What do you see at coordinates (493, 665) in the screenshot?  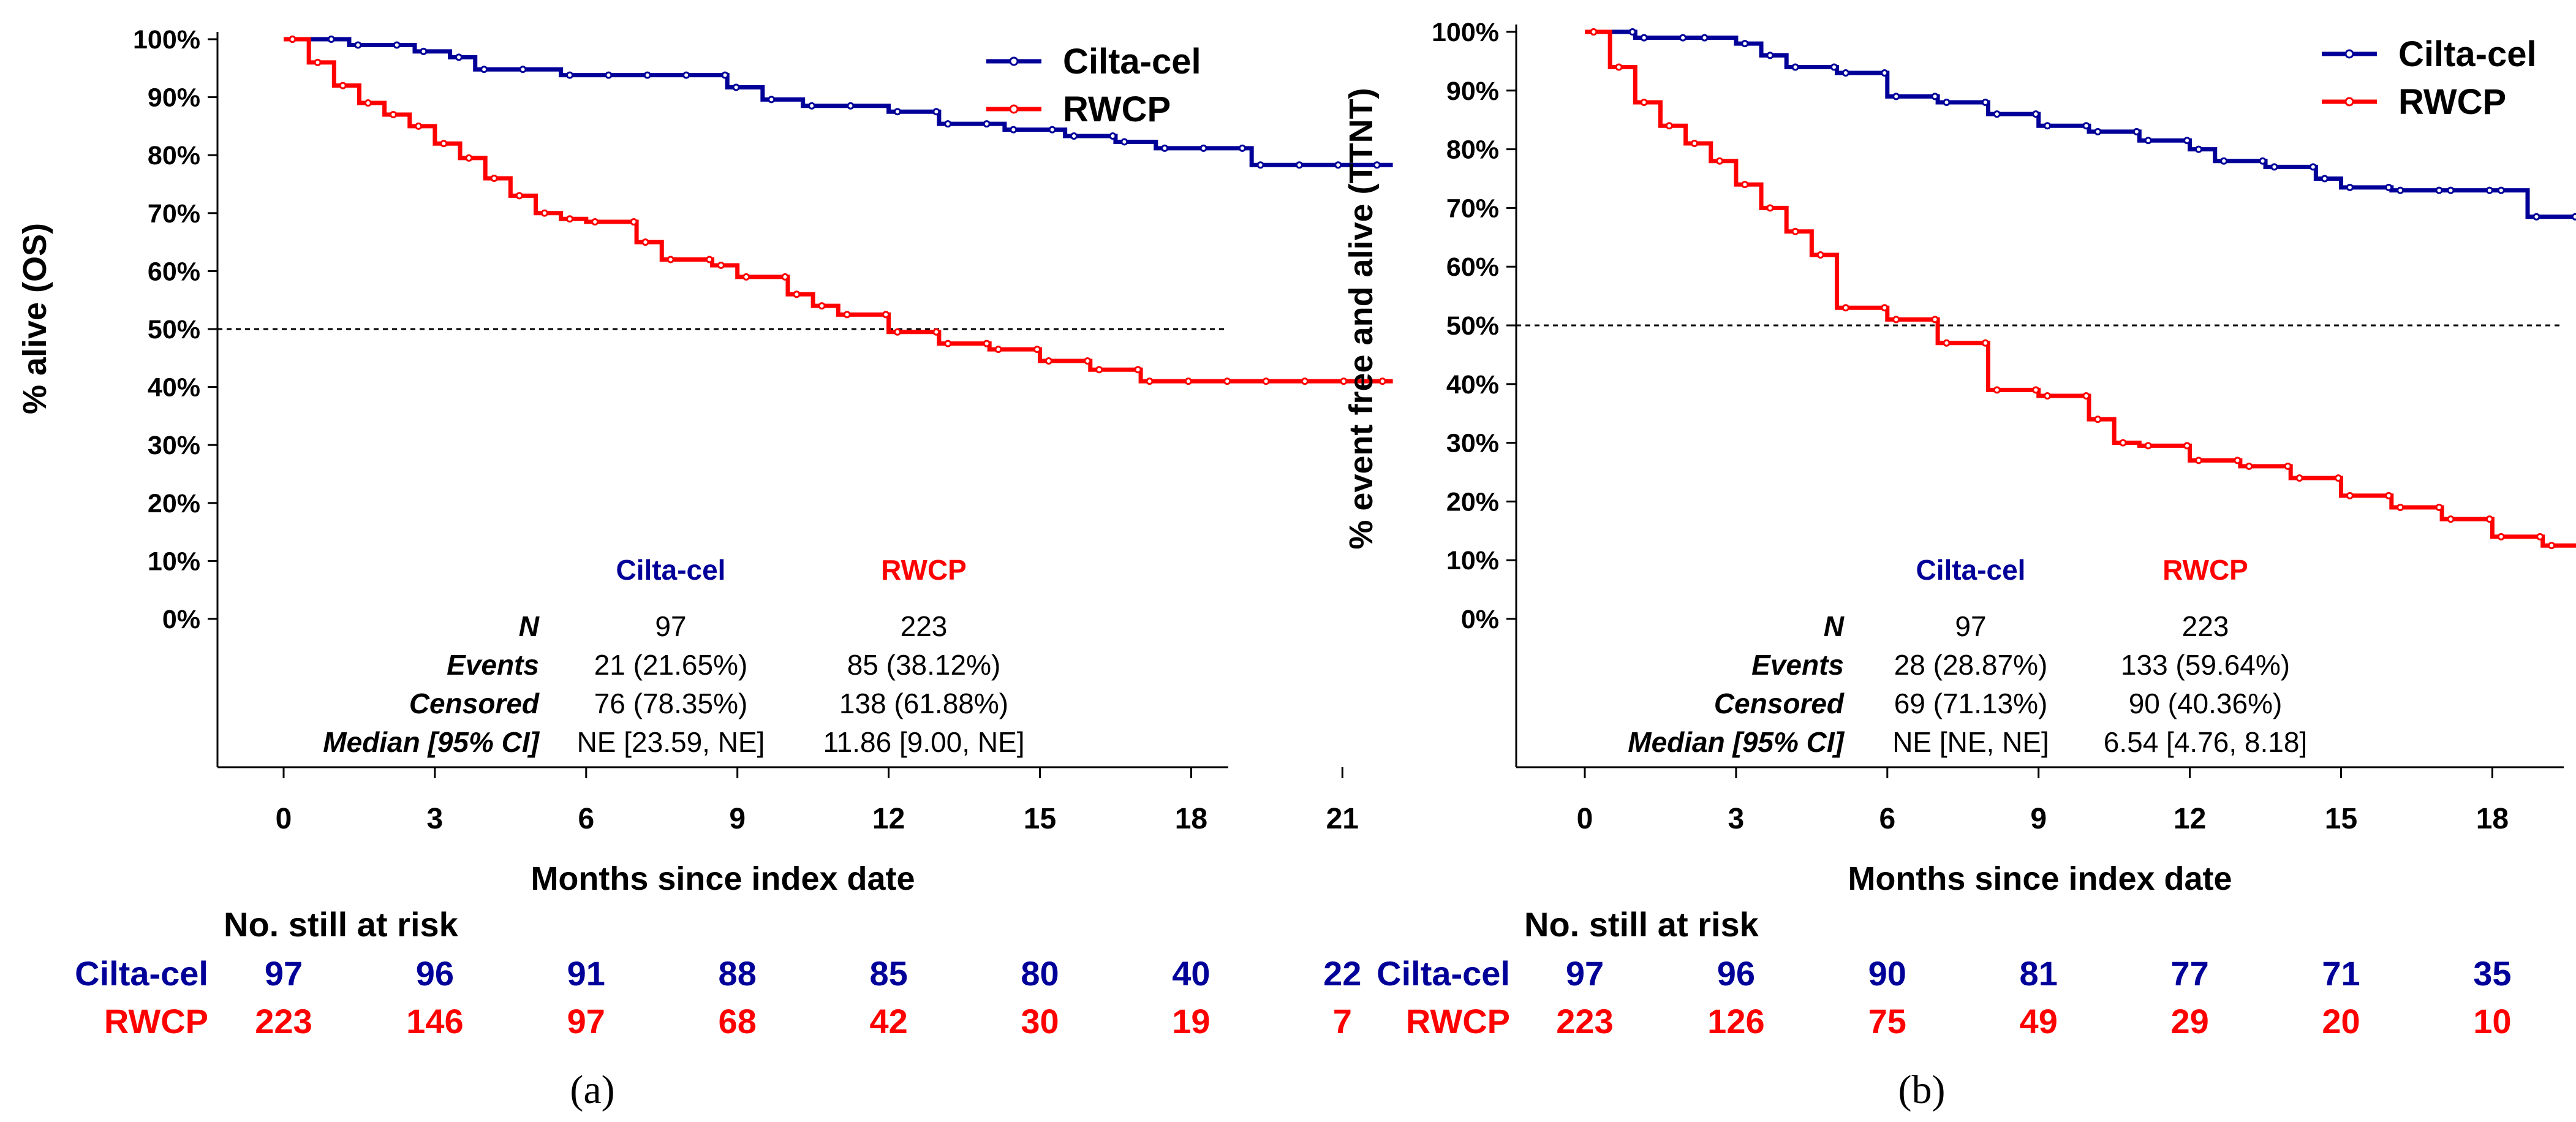 I see `stats-row-label: Events` at bounding box center [493, 665].